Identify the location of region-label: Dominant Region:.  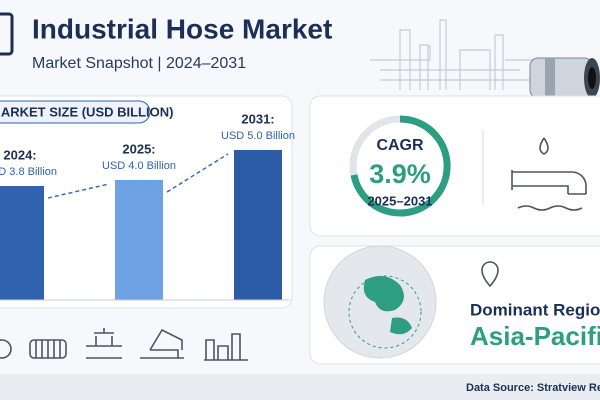
(535, 309).